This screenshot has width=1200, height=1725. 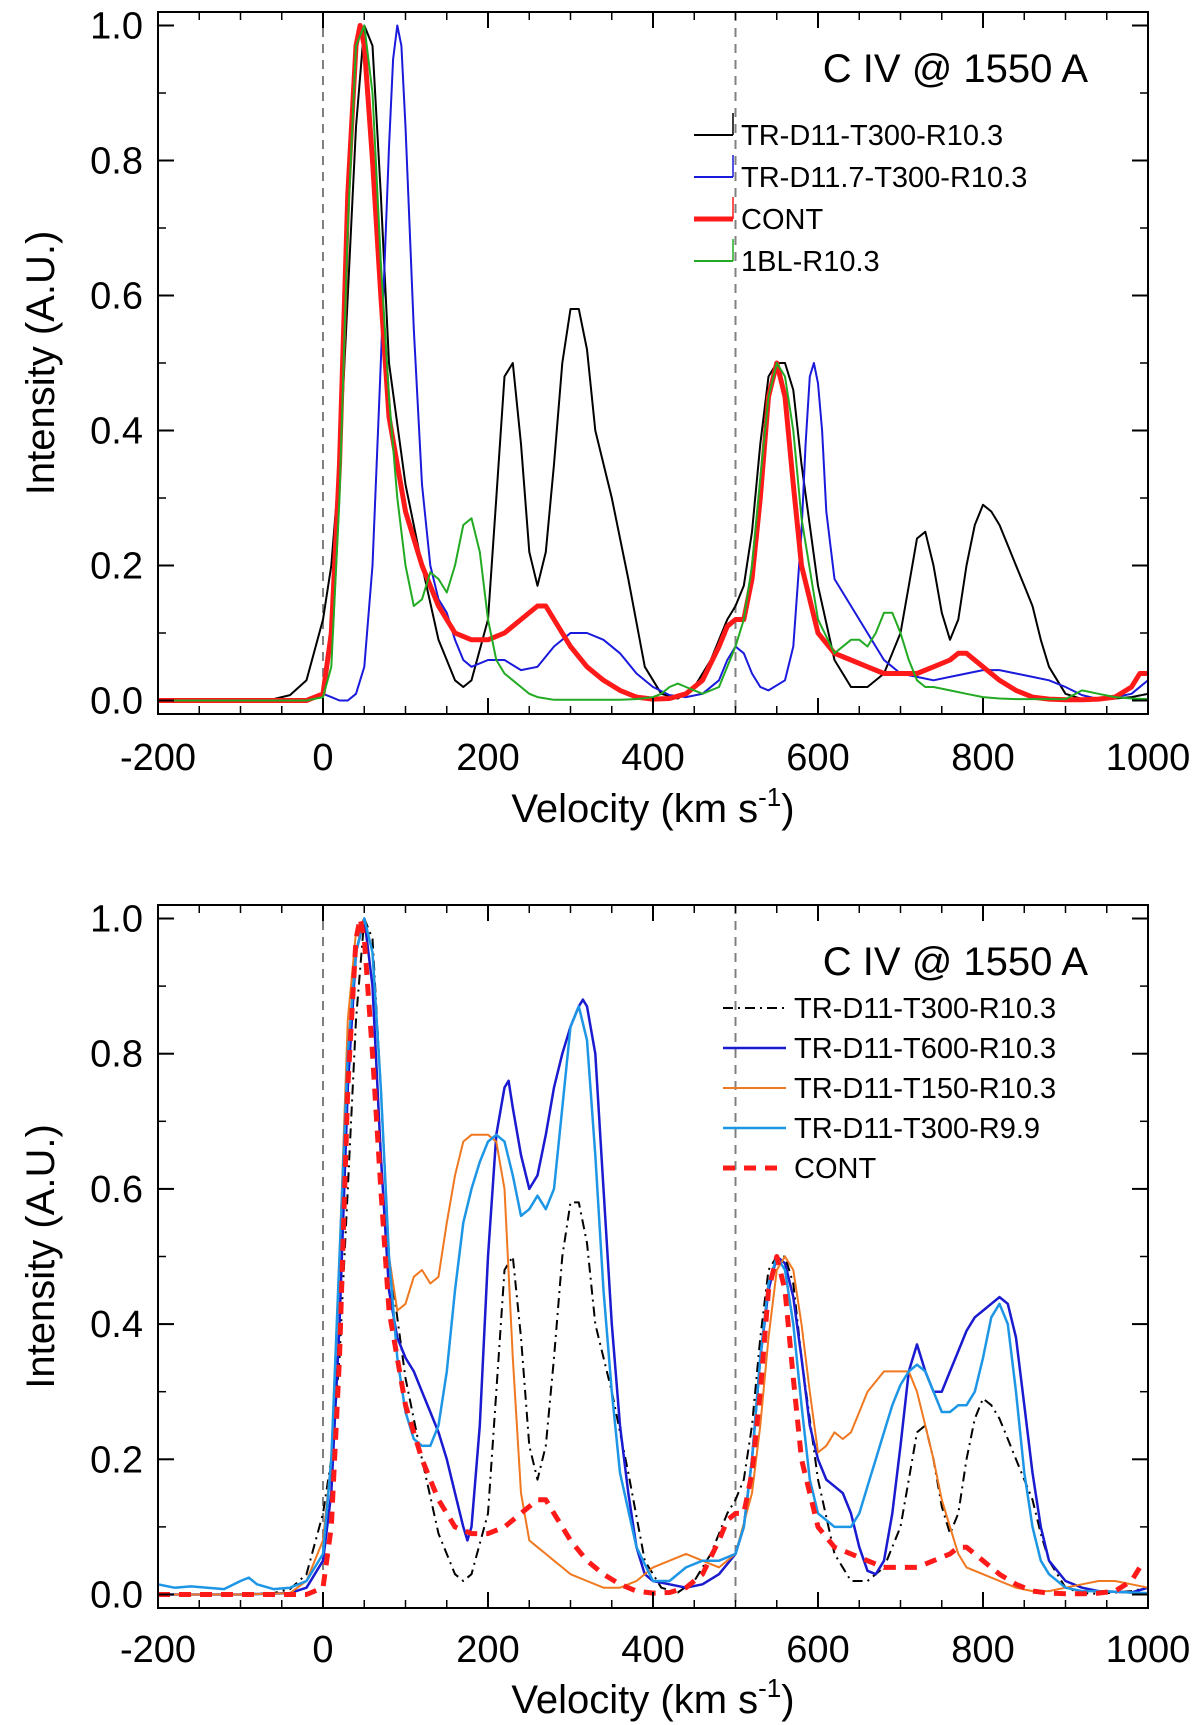 I want to click on legend-label-1: TR-D11.7-T300-R10.3, so click(x=884, y=178).